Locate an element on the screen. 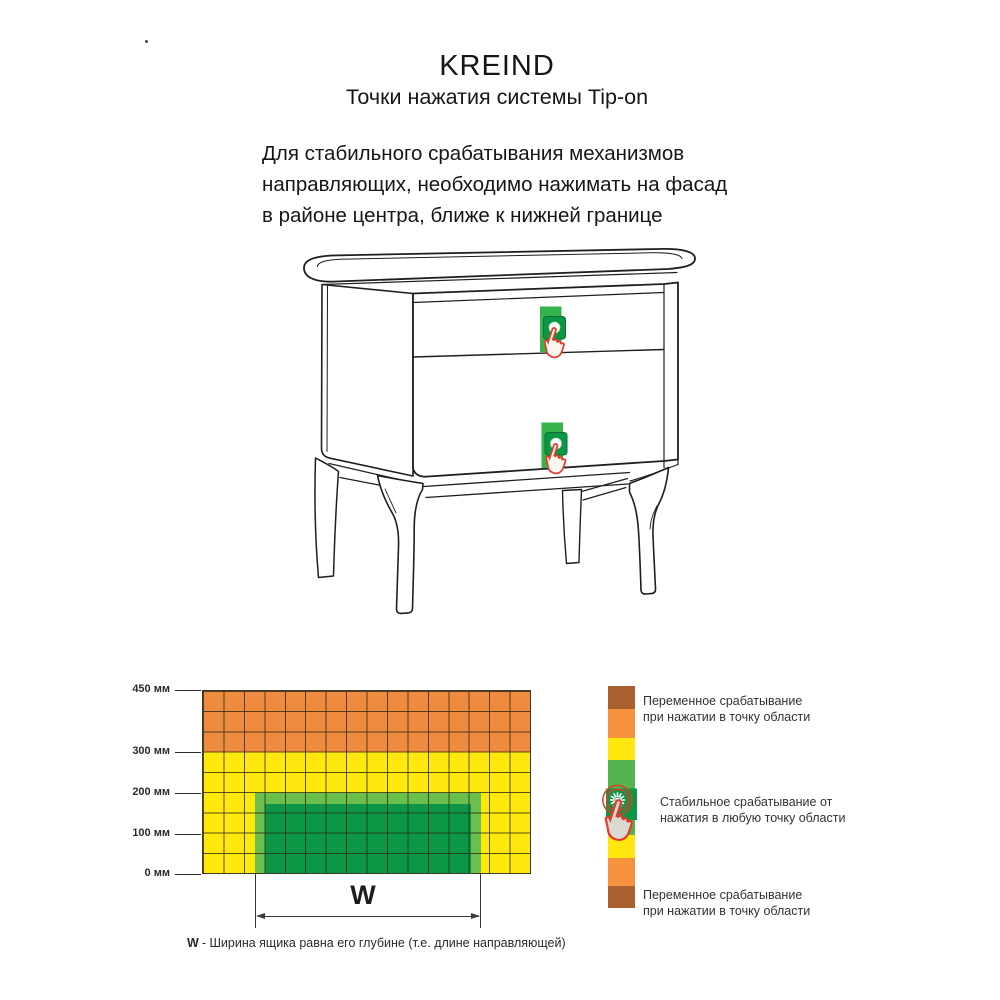  grid-lines is located at coordinates (366, 782).